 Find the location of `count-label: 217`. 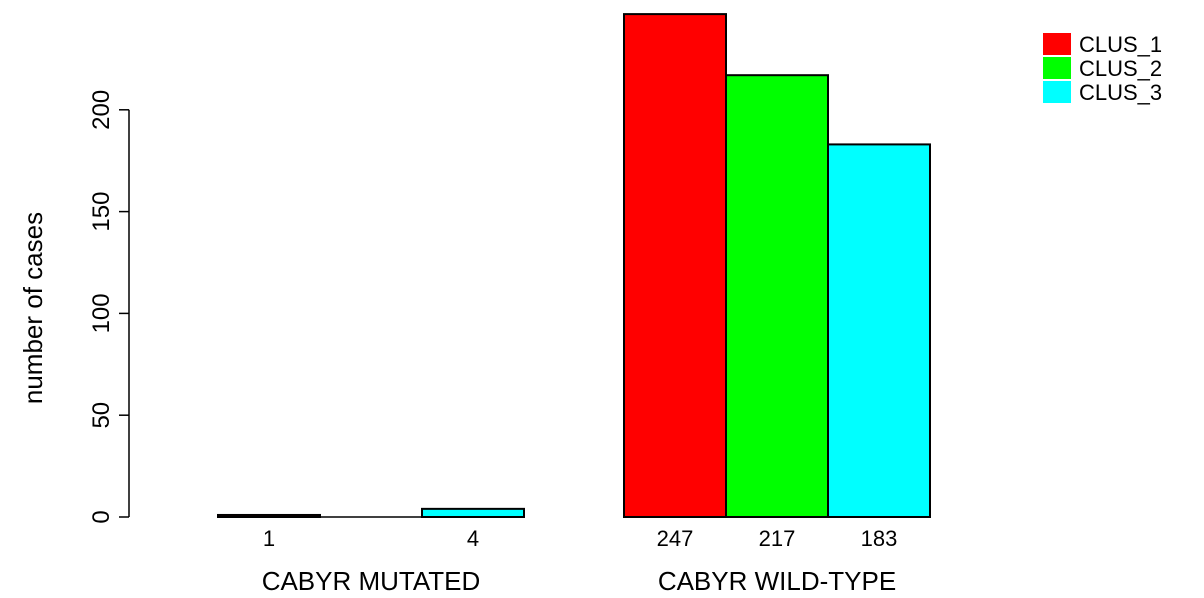

count-label: 217 is located at coordinates (777, 538).